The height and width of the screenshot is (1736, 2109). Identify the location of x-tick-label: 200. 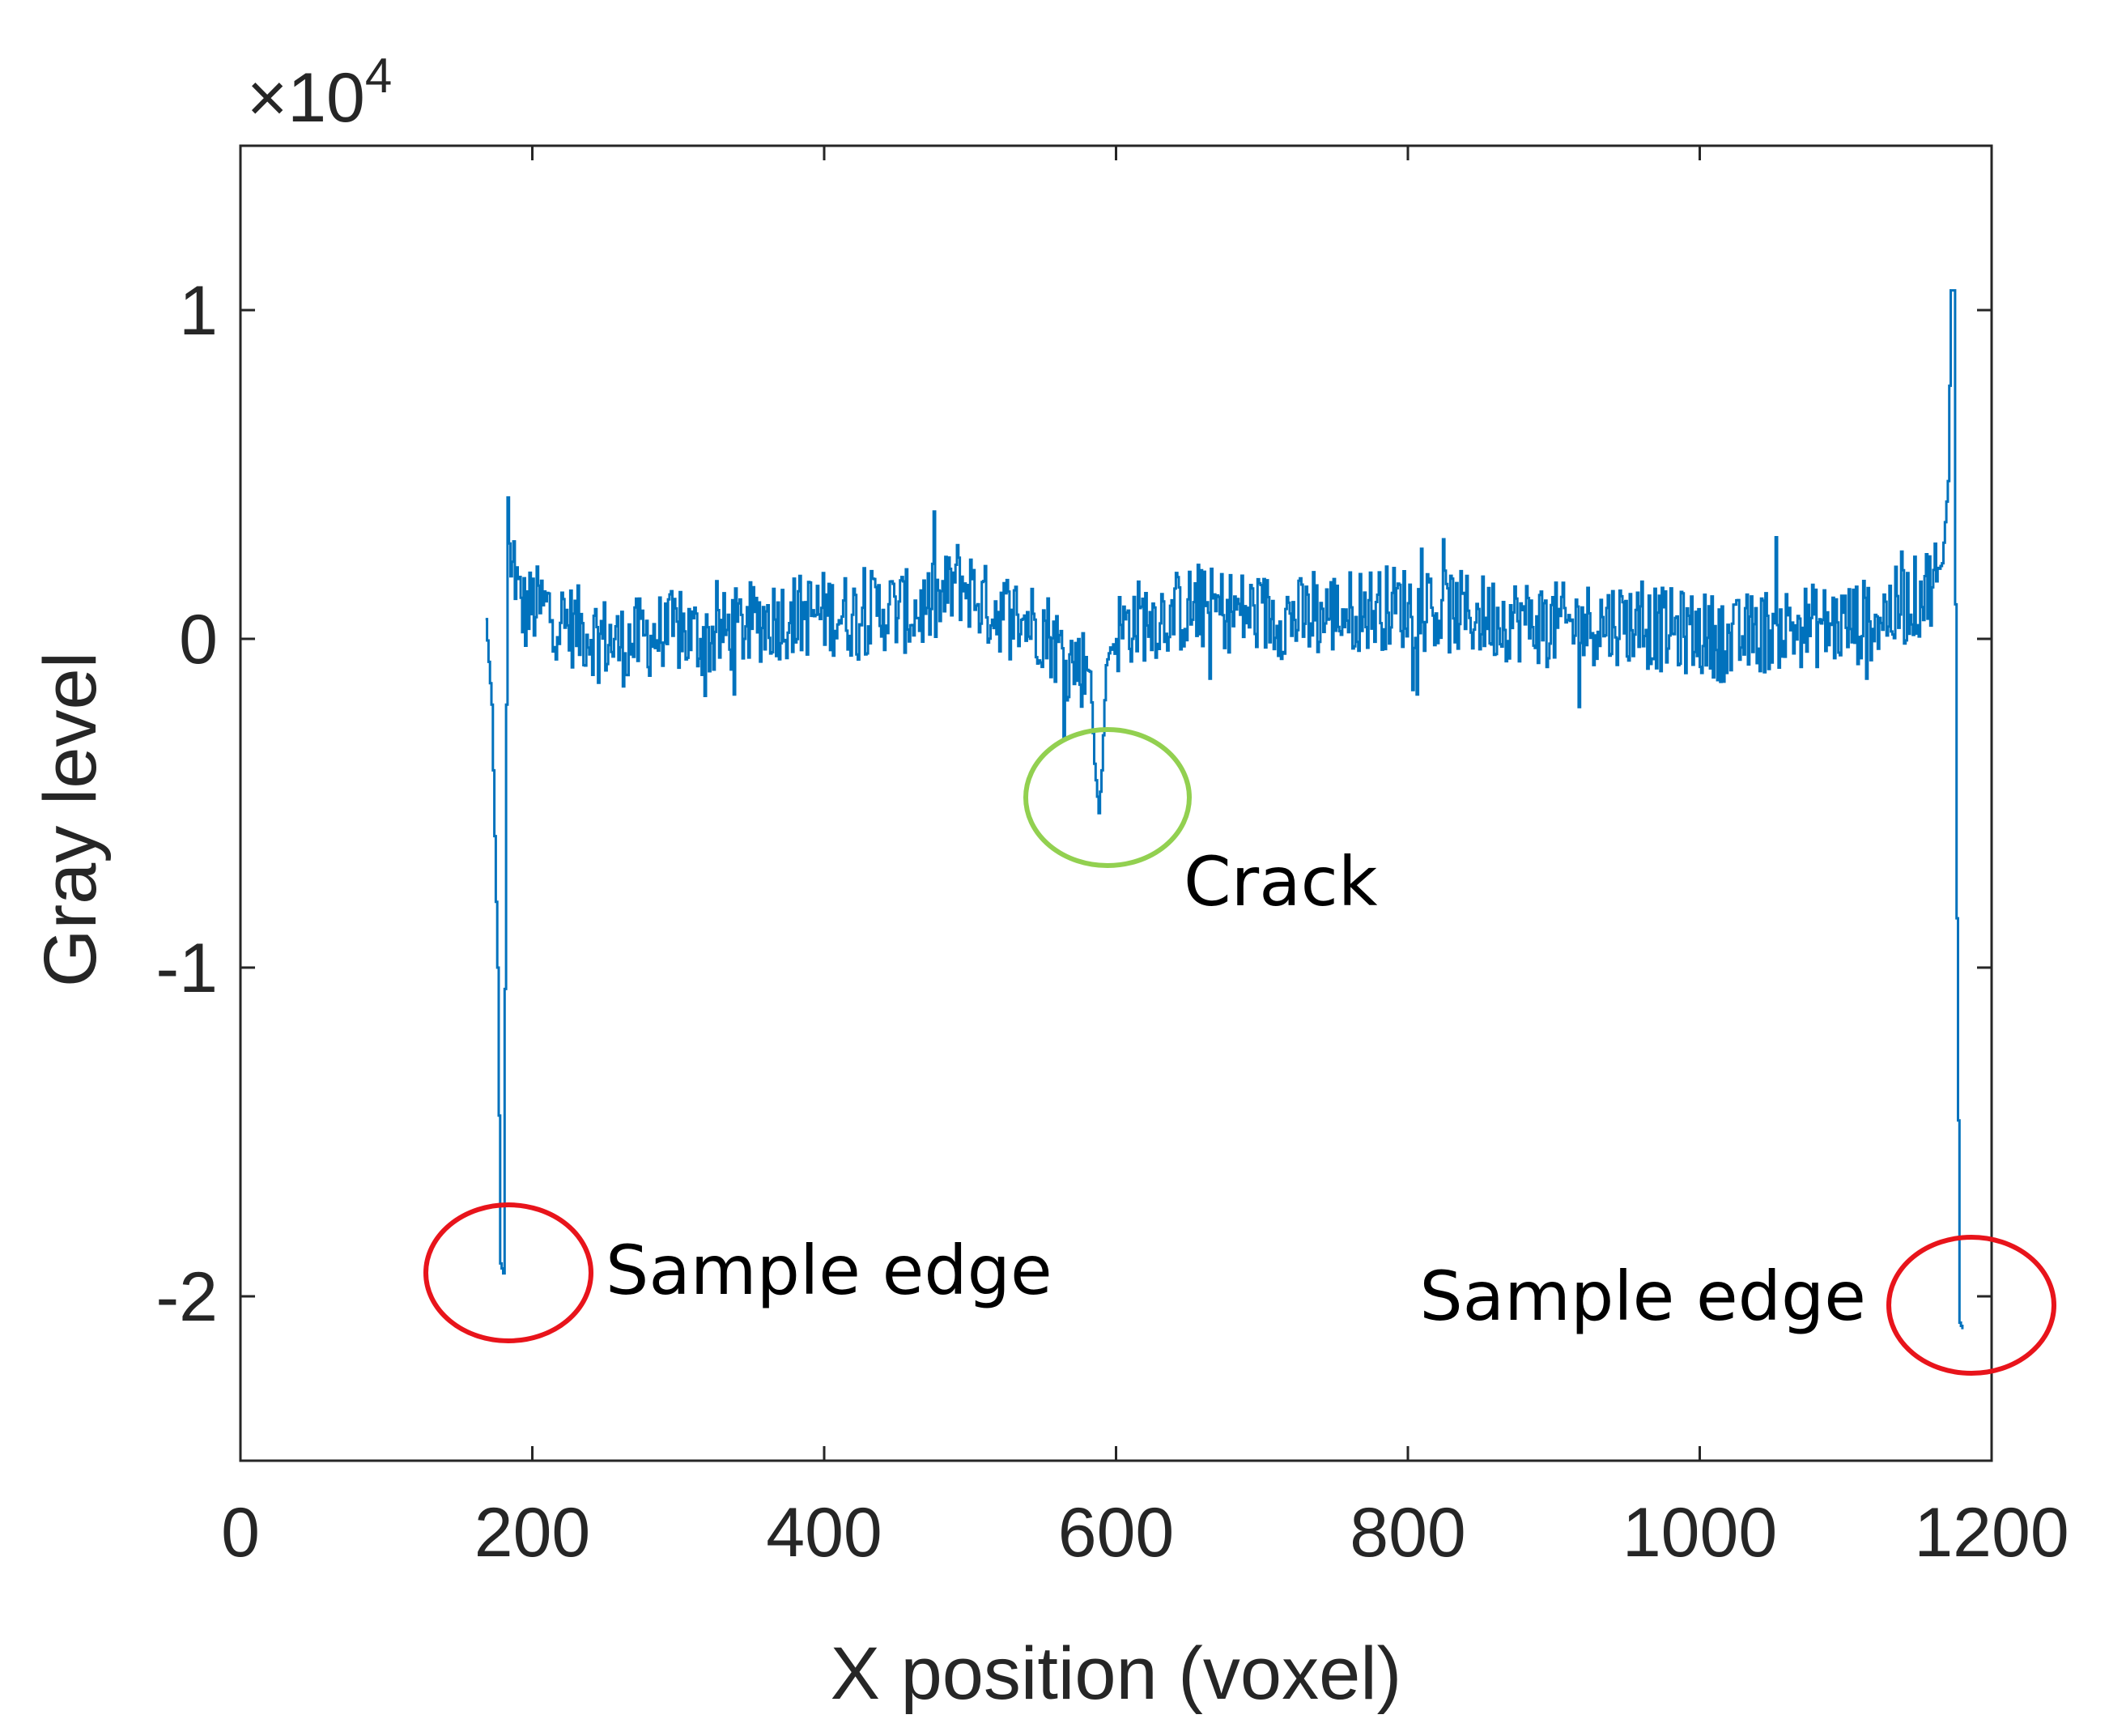
(532, 1533).